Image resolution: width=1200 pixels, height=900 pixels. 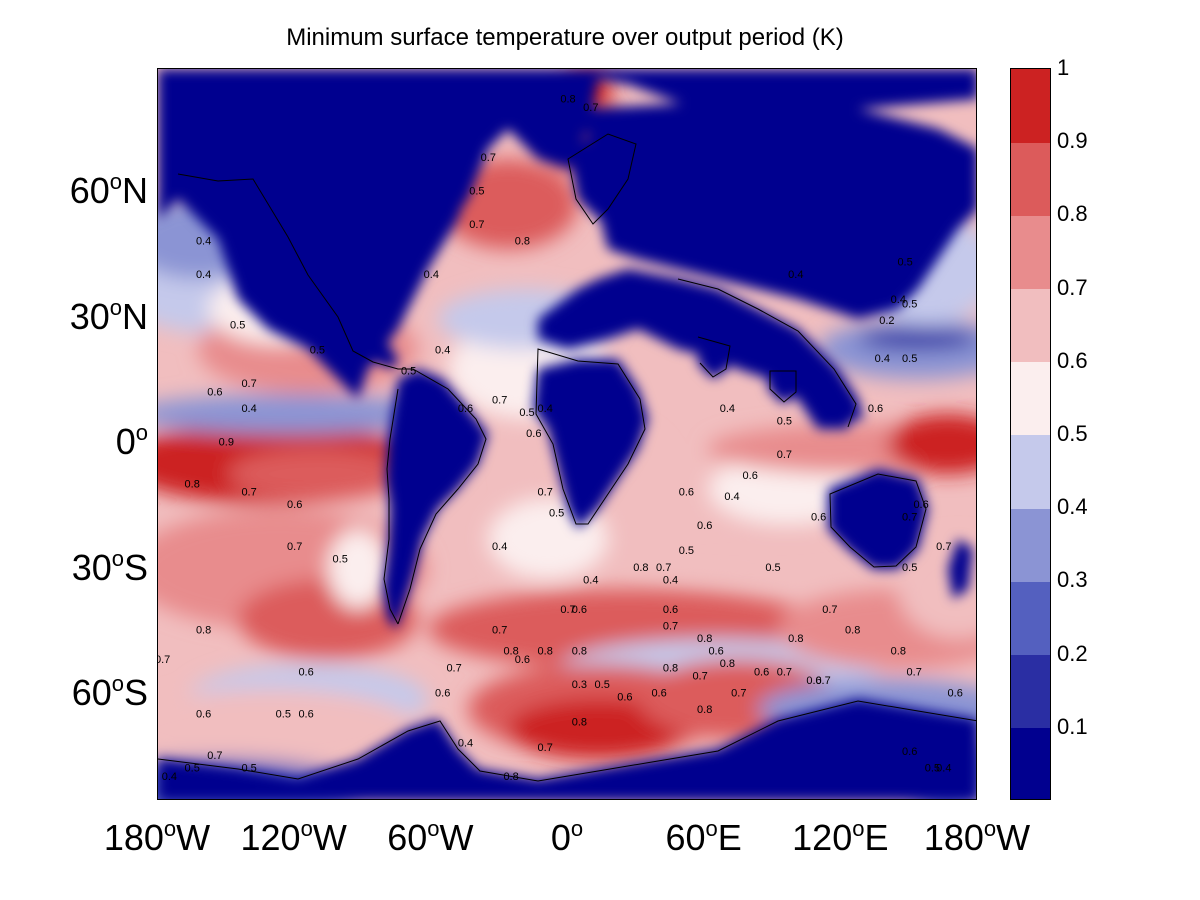 What do you see at coordinates (840, 837) in the screenshot?
I see `longitude-tick-label: 120oE` at bounding box center [840, 837].